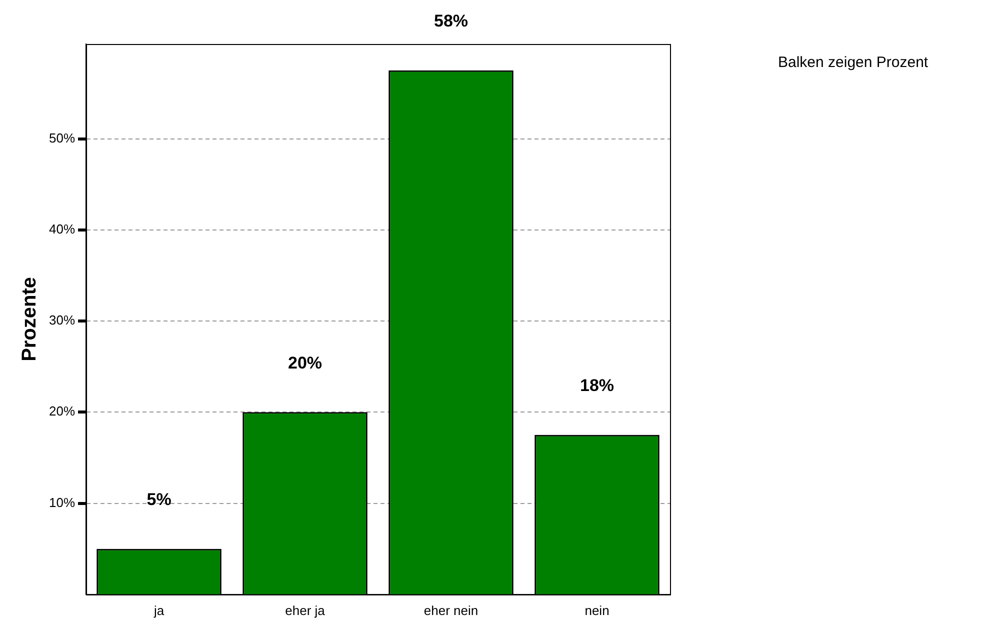  Describe the element at coordinates (451, 21) in the screenshot. I see `data-label: 58%` at that location.